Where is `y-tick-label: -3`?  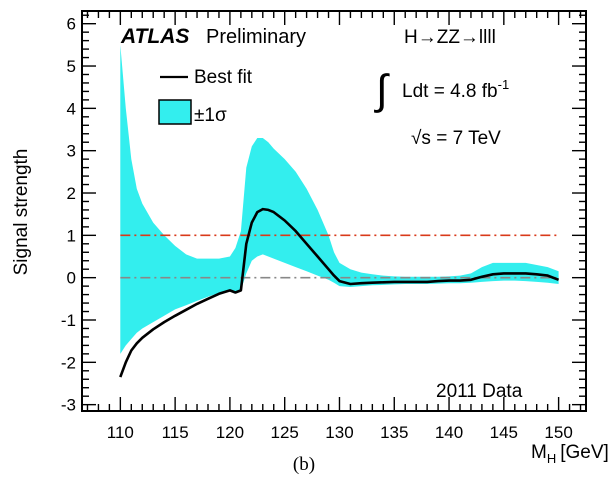
y-tick-label: -3 is located at coordinates (68, 405).